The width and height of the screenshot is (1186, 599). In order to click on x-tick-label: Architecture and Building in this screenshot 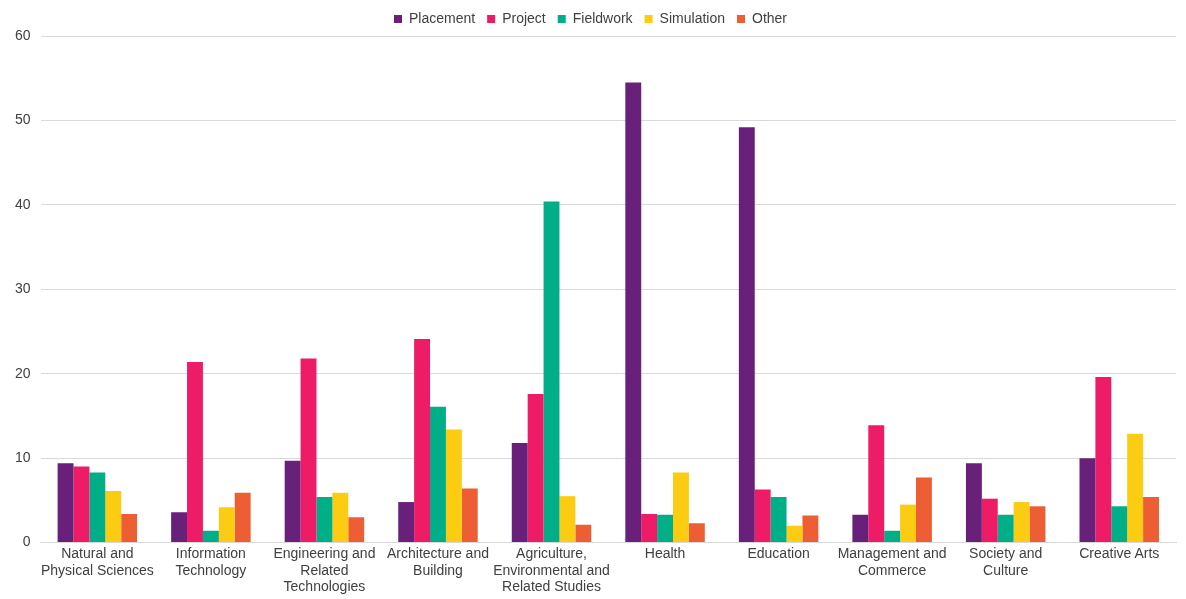, I will do `click(438, 561)`.